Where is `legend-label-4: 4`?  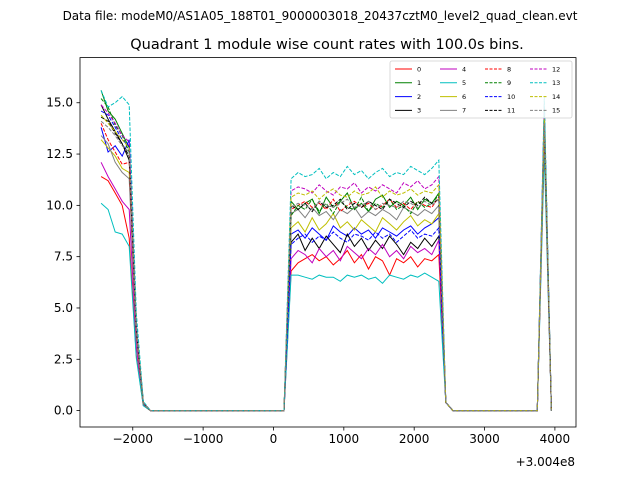 legend-label-4: 4 is located at coordinates (464, 69).